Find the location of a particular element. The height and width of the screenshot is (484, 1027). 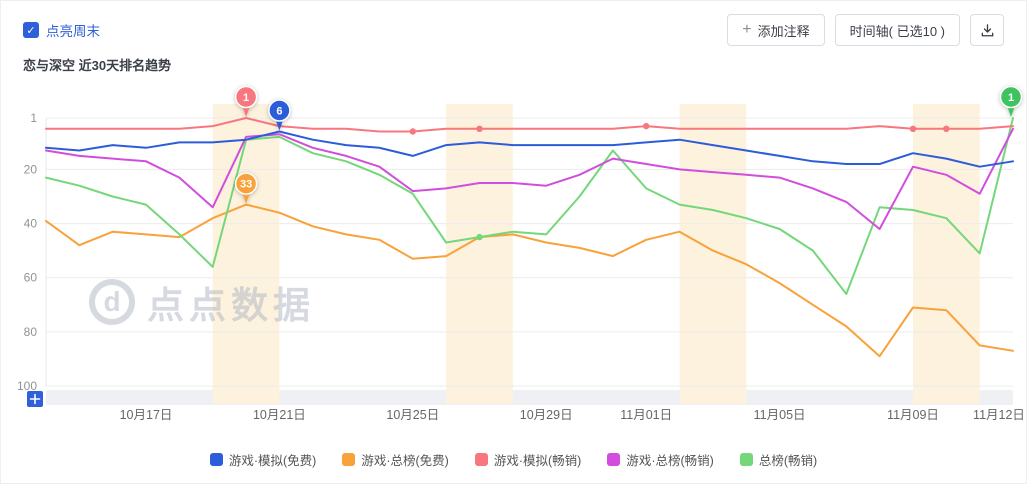

weekend-checkbox: ✓ is located at coordinates (31, 30).